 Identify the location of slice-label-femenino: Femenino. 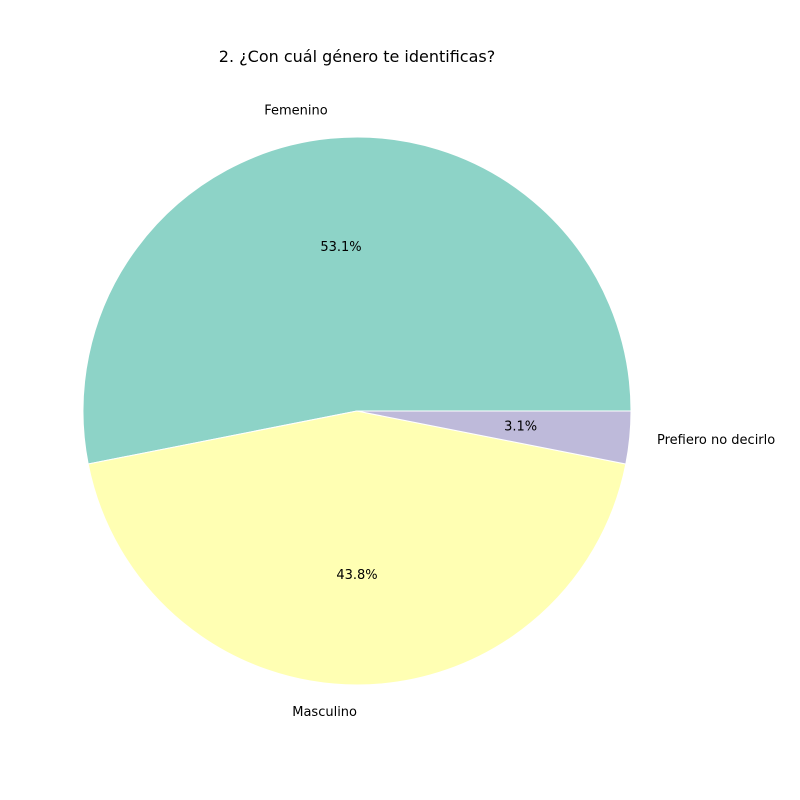
(296, 111).